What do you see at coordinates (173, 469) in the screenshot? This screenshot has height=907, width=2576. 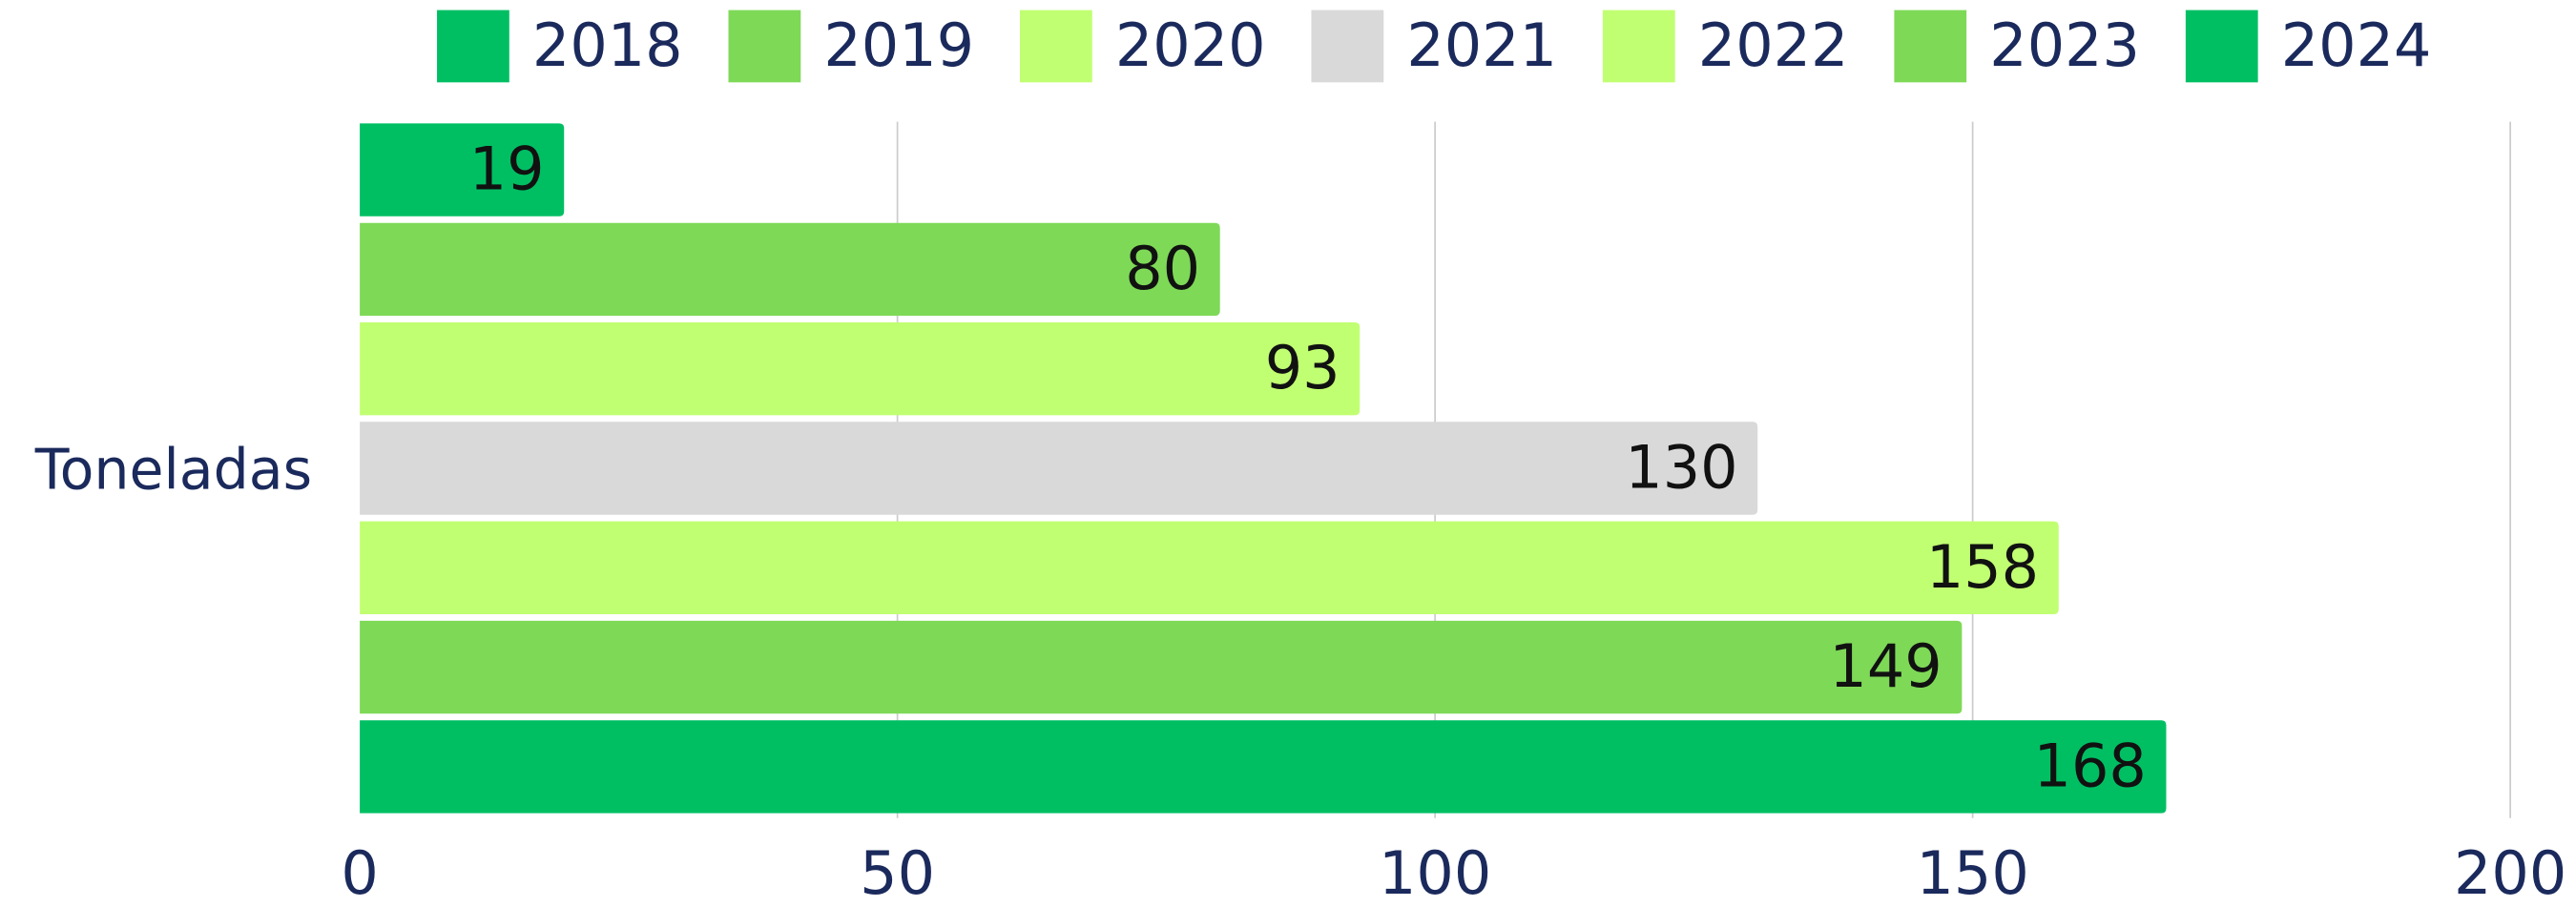 I see `y-tick-label: Toneladas` at bounding box center [173, 469].